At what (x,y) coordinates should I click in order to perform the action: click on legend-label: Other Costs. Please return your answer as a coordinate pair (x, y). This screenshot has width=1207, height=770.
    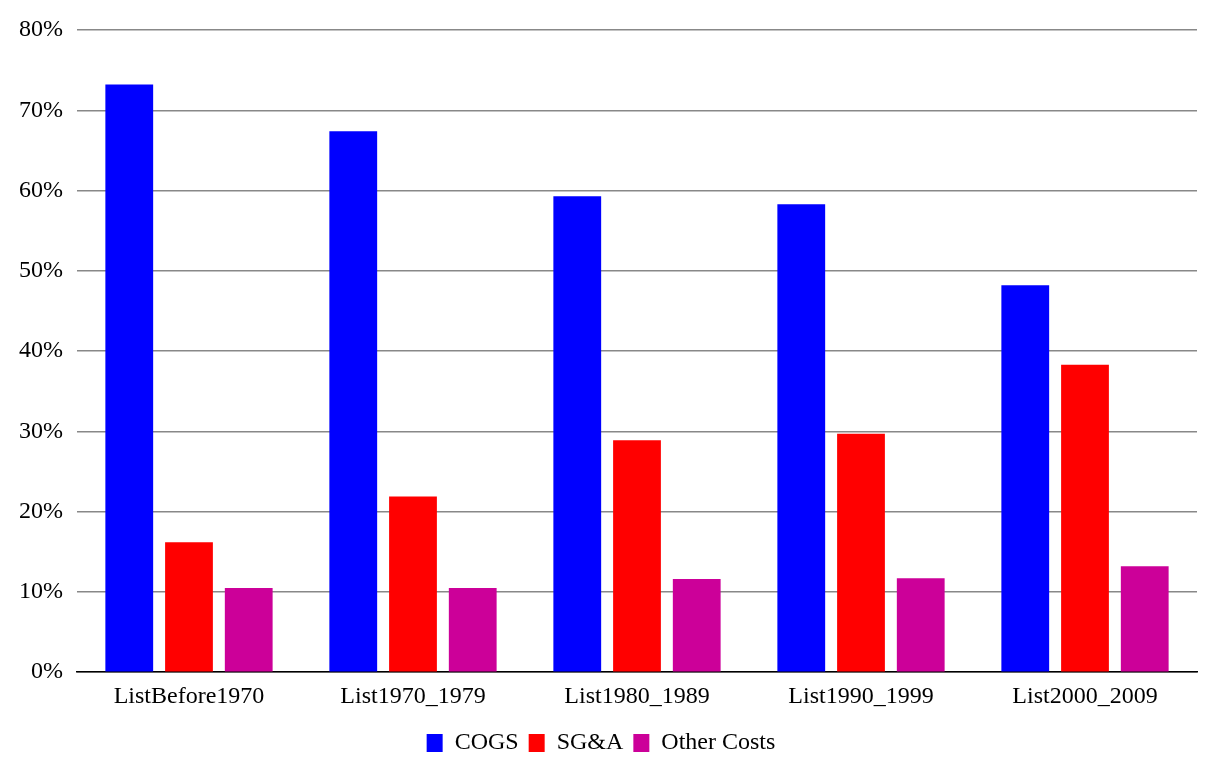
    Looking at the image, I should click on (718, 741).